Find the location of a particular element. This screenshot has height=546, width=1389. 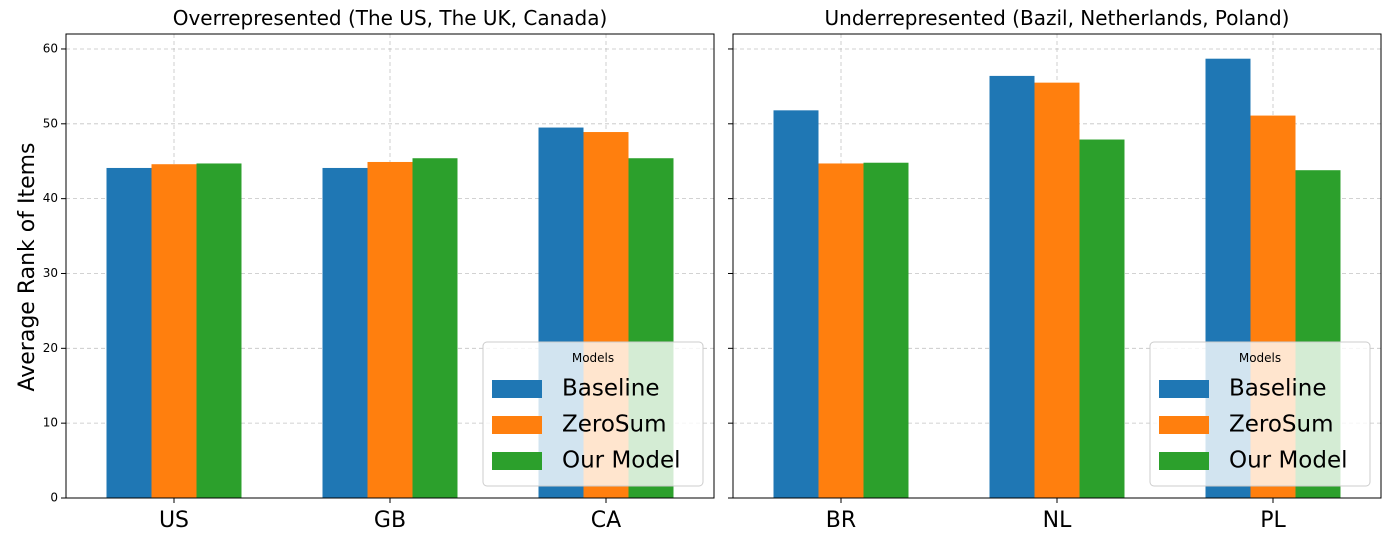

bar-our-model-br is located at coordinates (886, 330).